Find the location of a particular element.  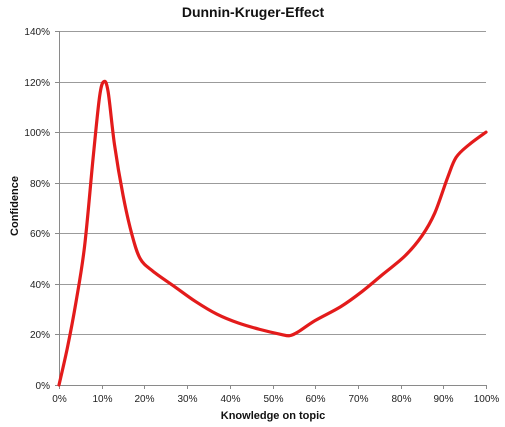

x-tick-label: 30% is located at coordinates (187, 399).